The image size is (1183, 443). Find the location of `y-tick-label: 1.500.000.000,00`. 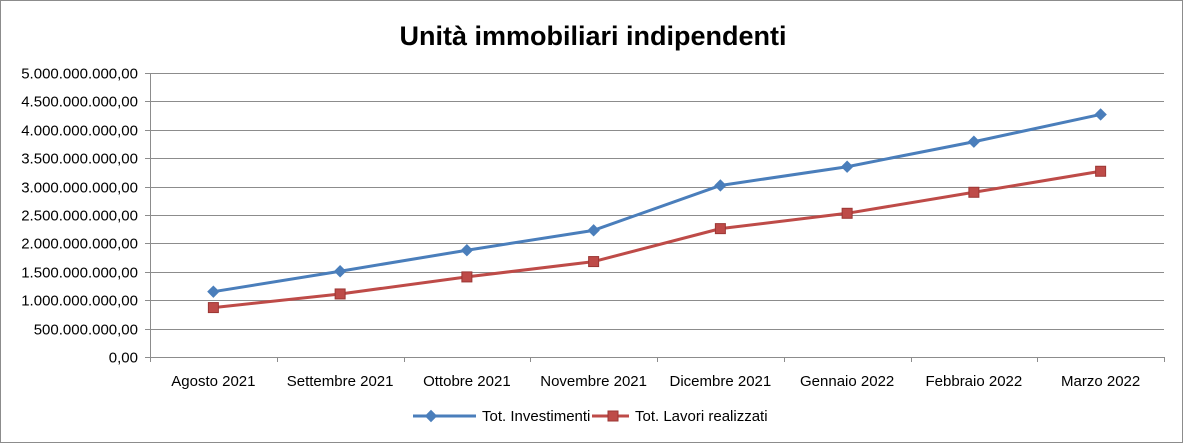

y-tick-label: 1.500.000.000,00 is located at coordinates (79, 273).